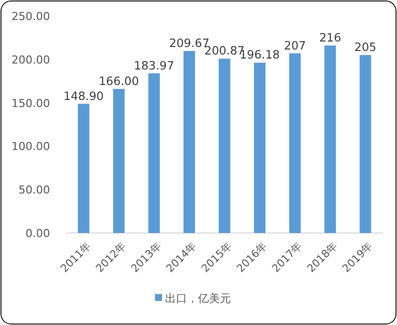  Describe the element at coordinates (34, 190) in the screenshot. I see `y-tick-label: 50.00` at that location.